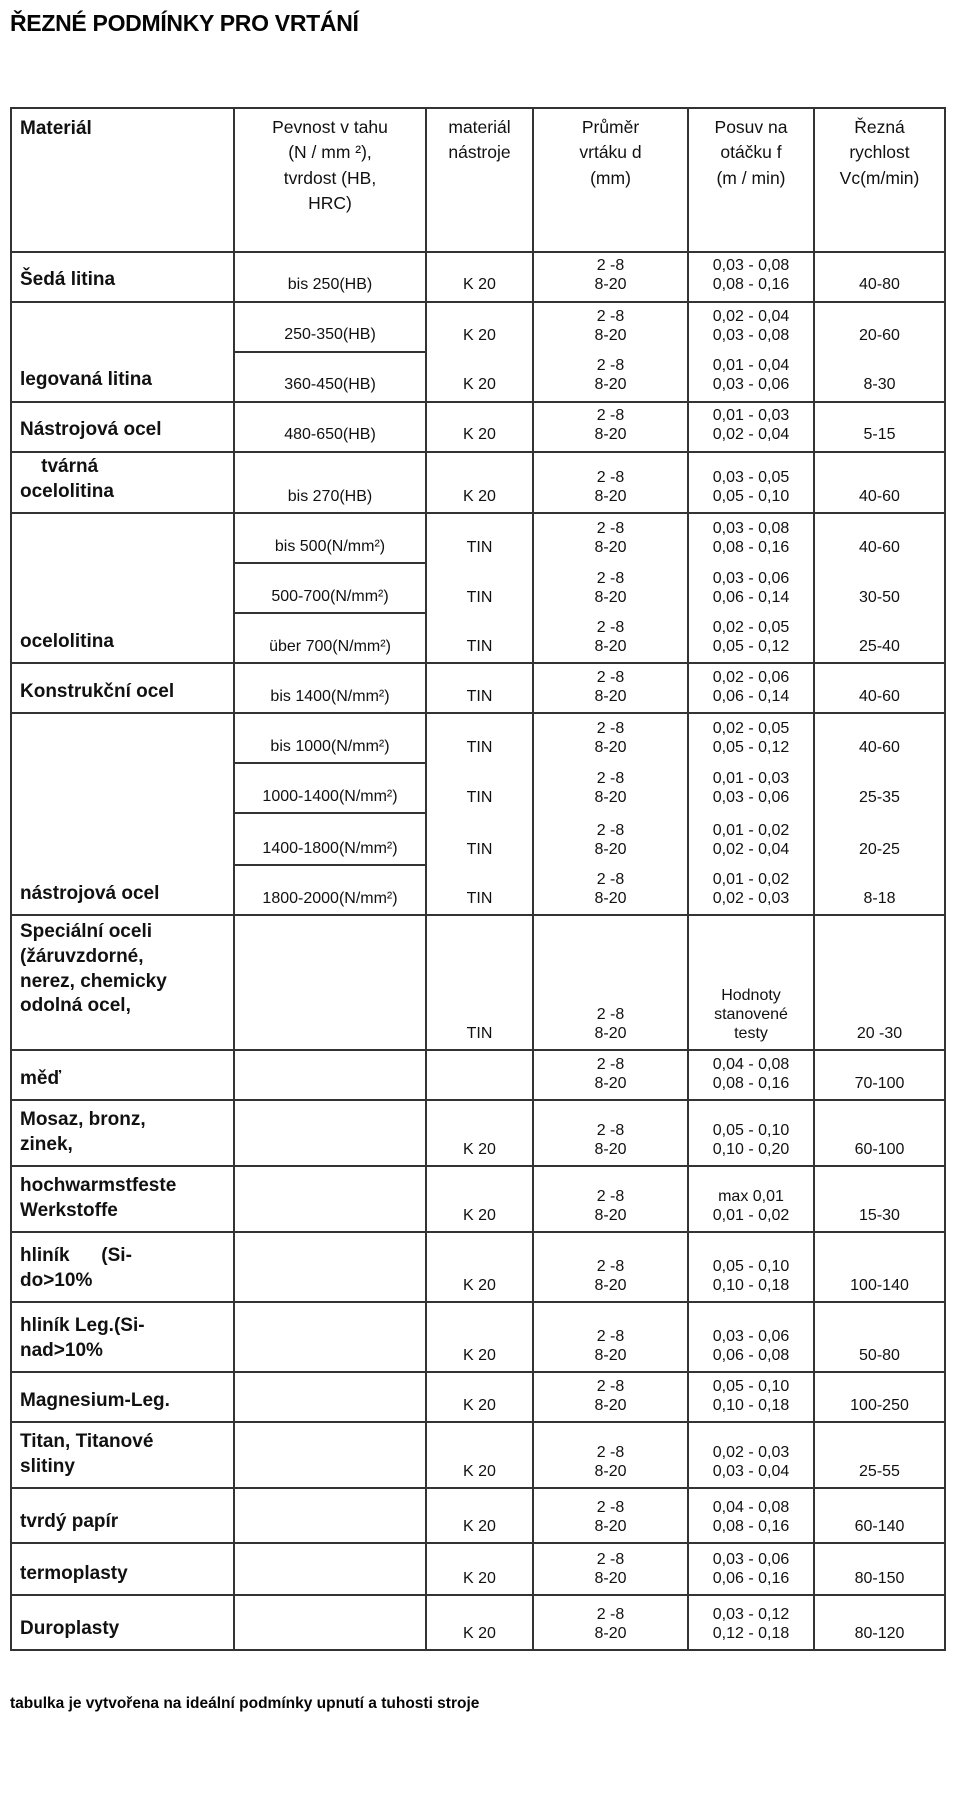  Describe the element at coordinates (751, 689) in the screenshot. I see `cell-posuv: 0,02 - 0,06 0,06 - 0,14` at that location.